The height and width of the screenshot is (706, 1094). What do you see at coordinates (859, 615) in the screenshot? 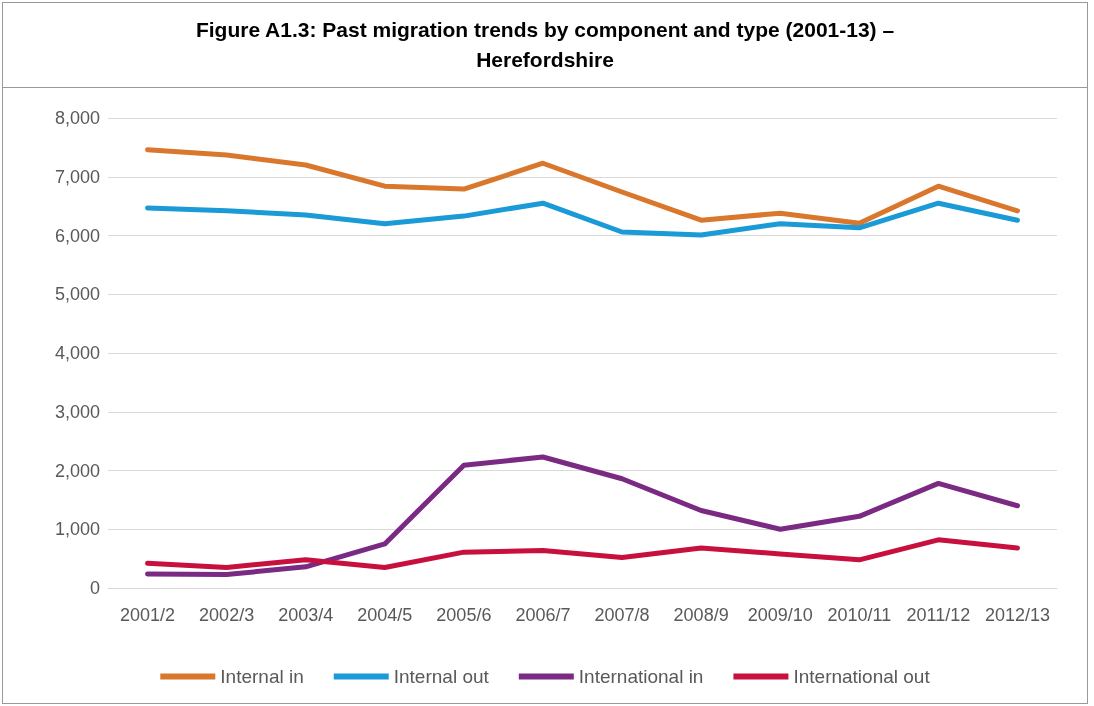
I see `x-tick-label: 2010/11` at bounding box center [859, 615].